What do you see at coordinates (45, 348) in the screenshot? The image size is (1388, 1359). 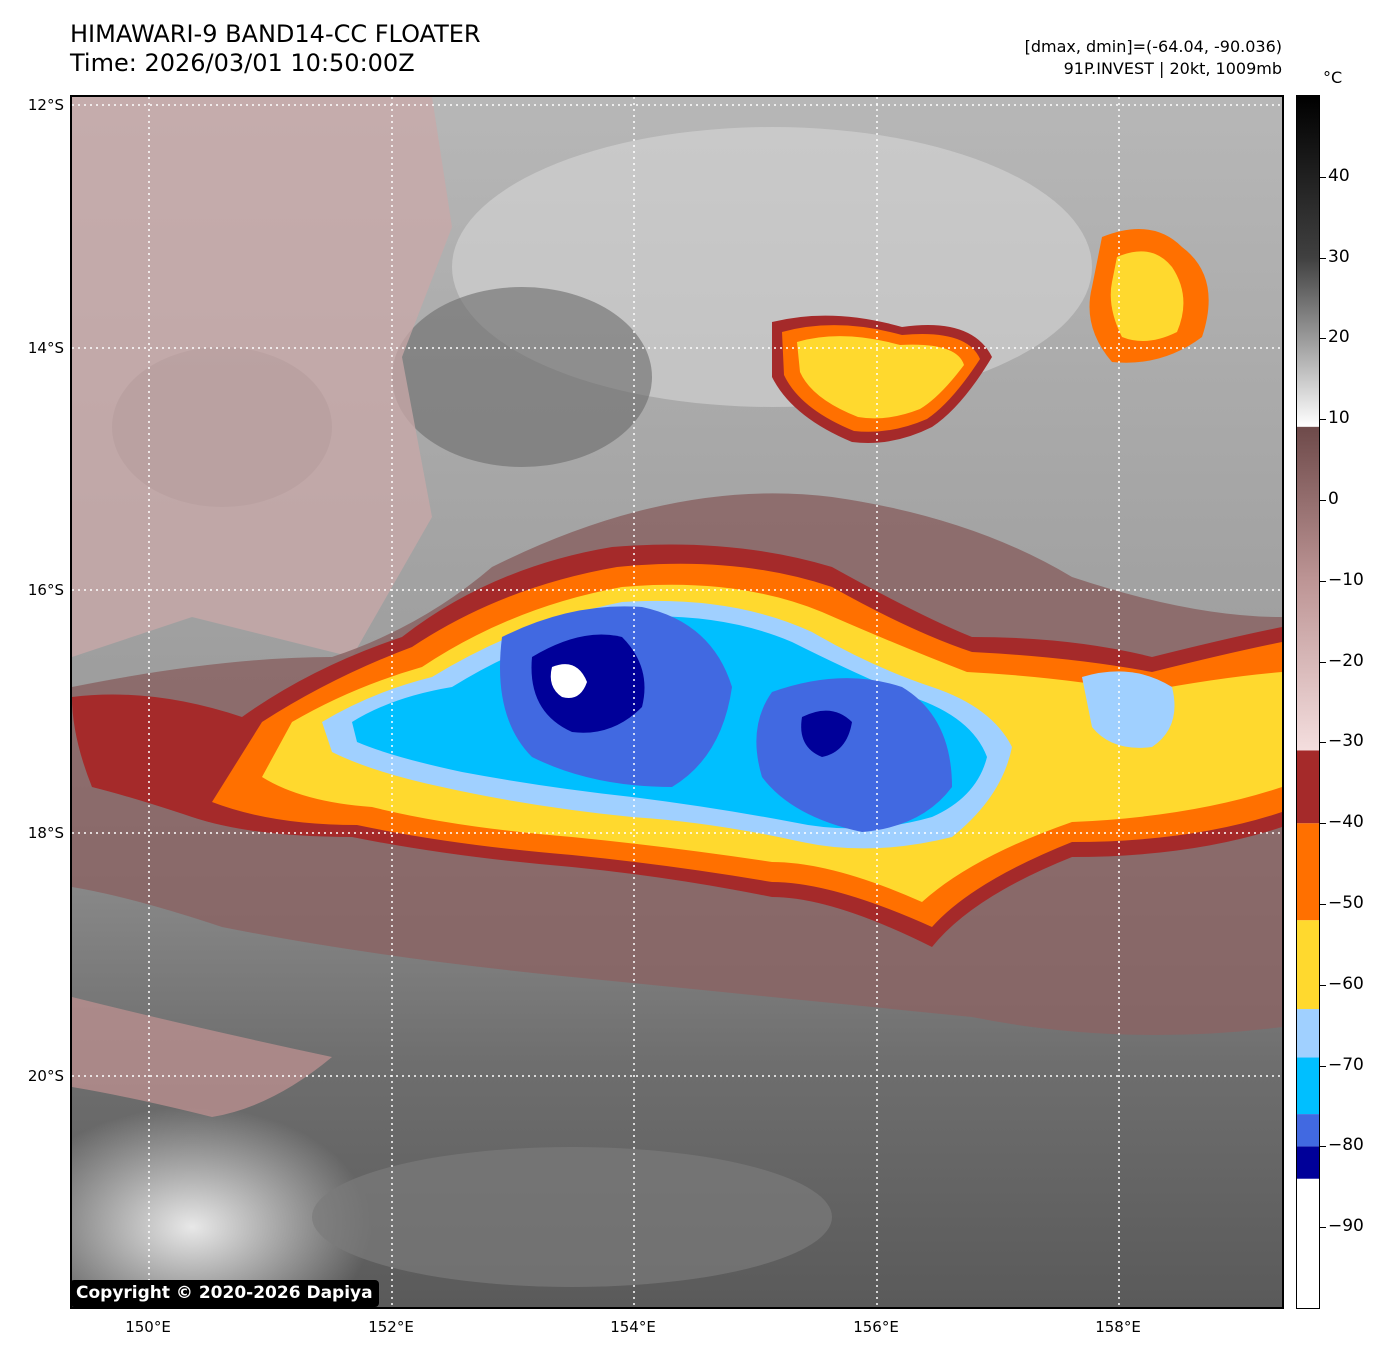 I see `lat-label-14s: 14°S` at bounding box center [45, 348].